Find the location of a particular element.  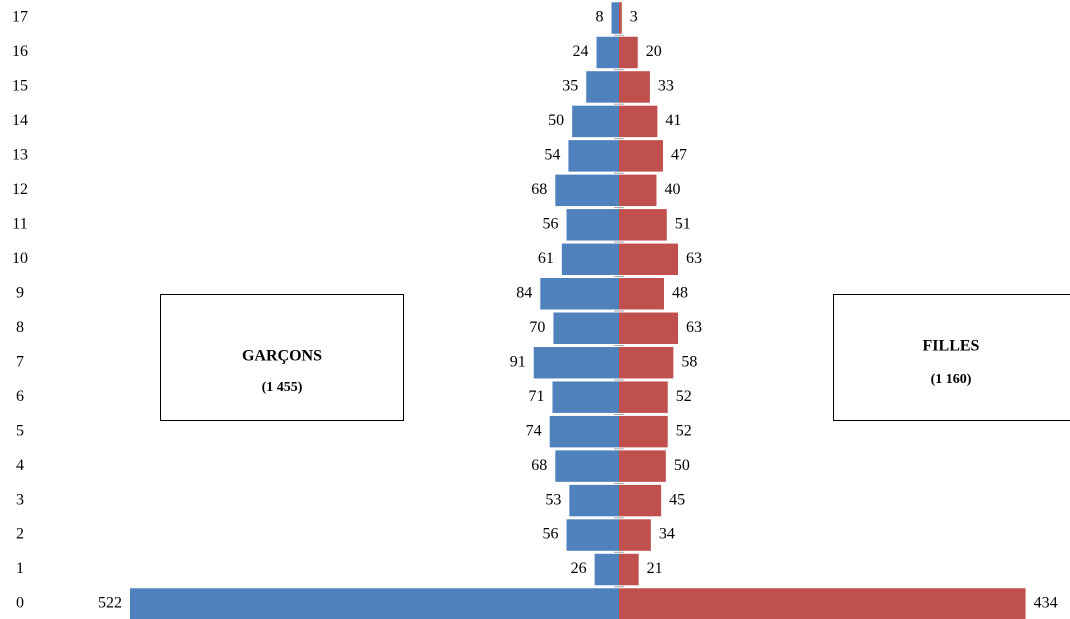

y-tick-label: 1 is located at coordinates (20, 568).